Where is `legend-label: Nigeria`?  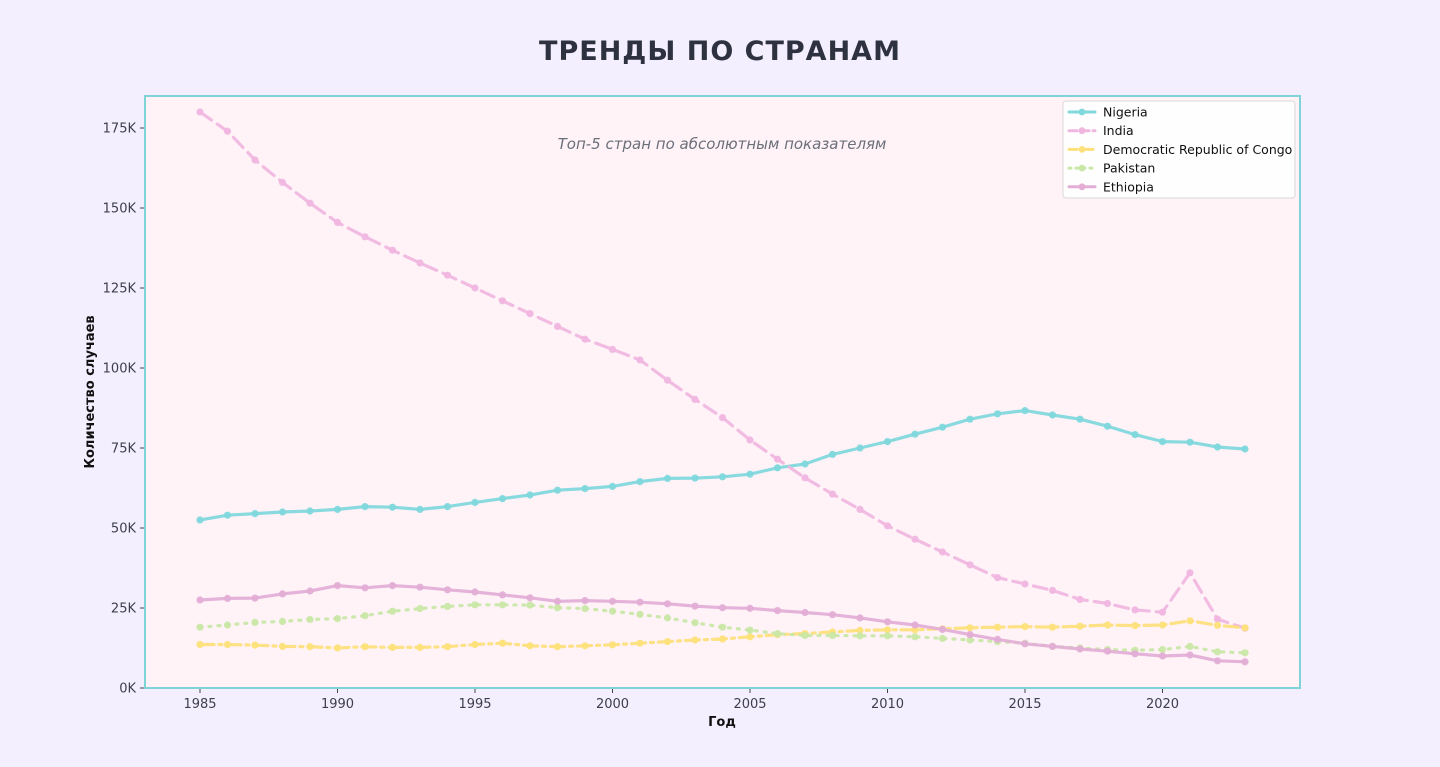 legend-label: Nigeria is located at coordinates (1125, 112).